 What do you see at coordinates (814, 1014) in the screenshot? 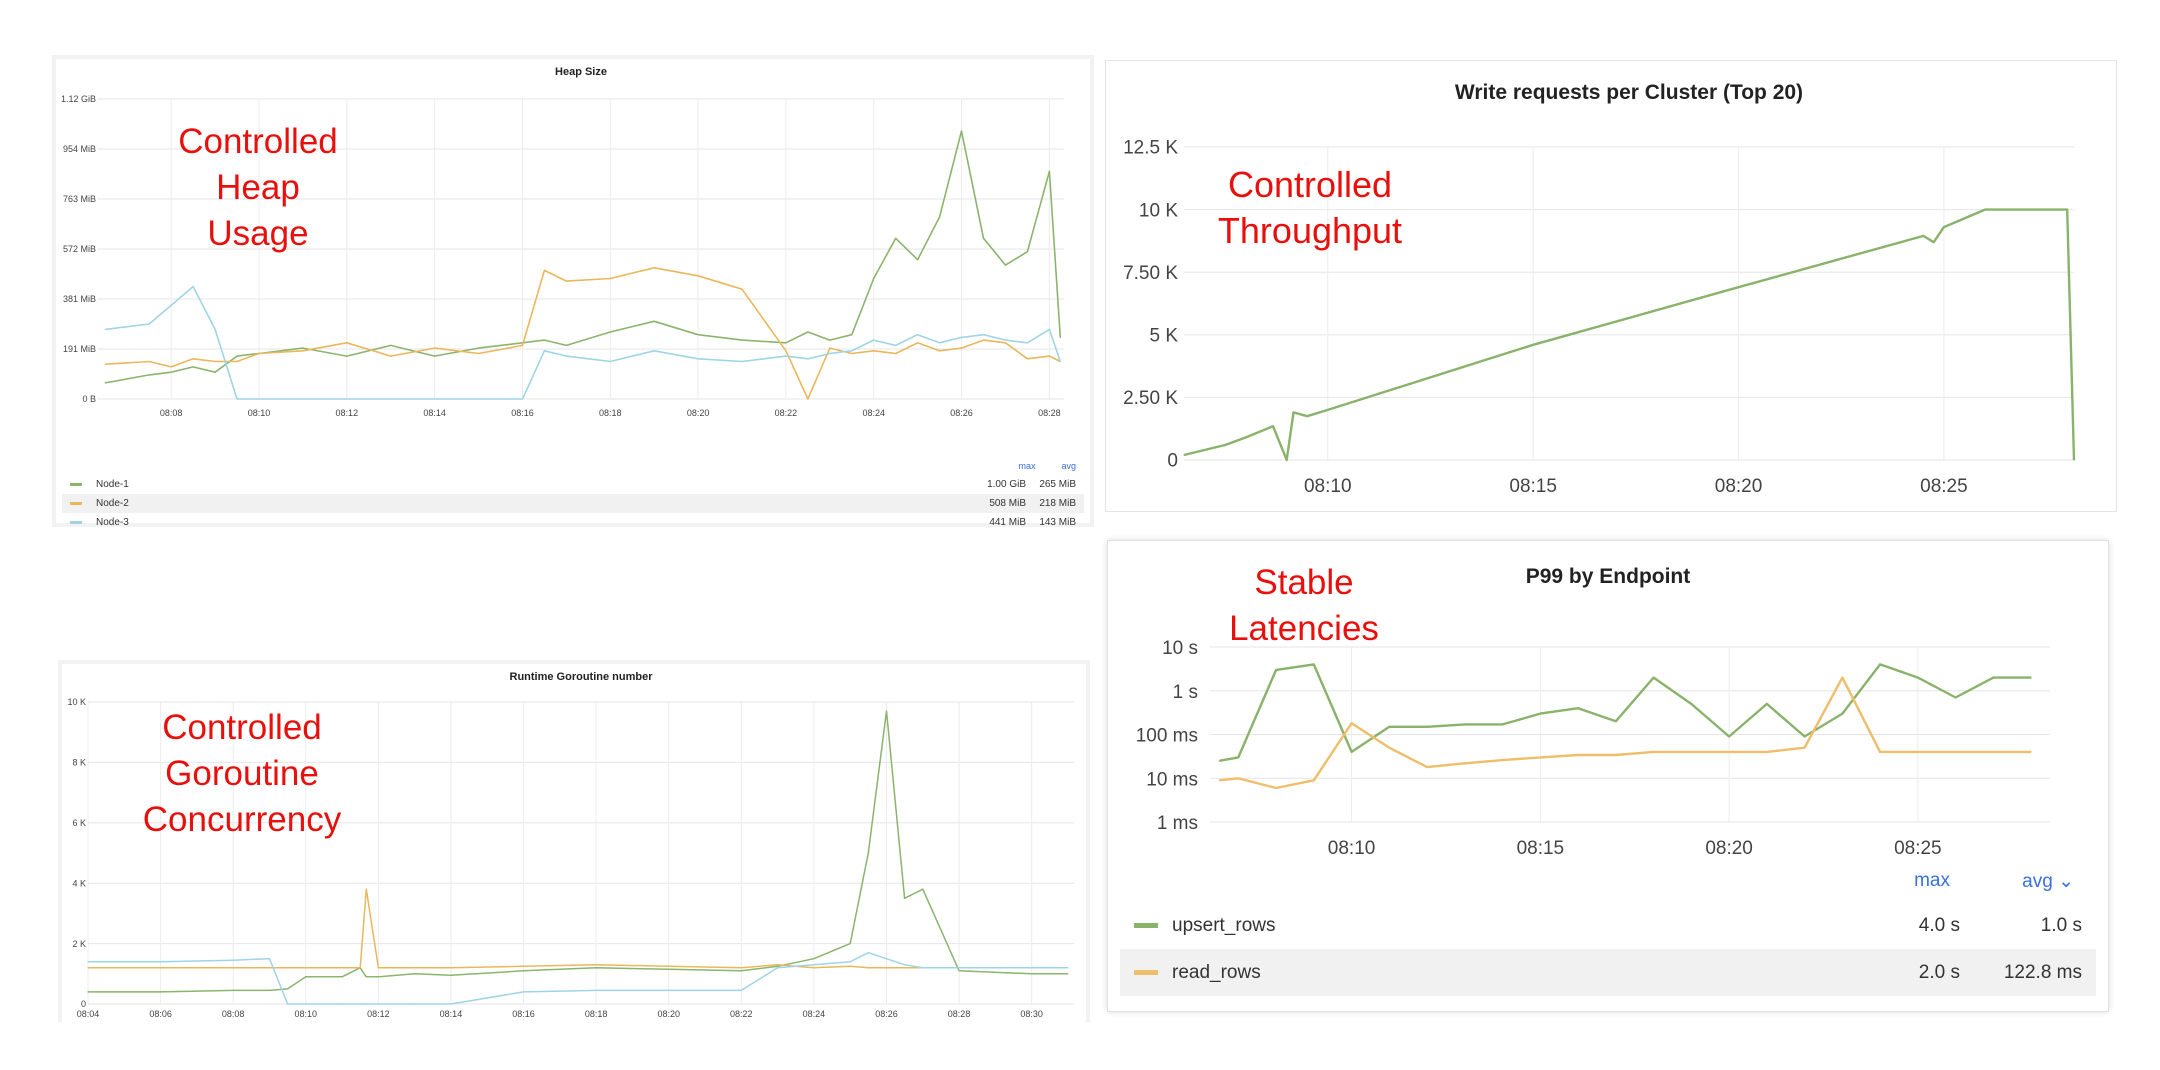
I see `x-tick-label: 08:24` at bounding box center [814, 1014].